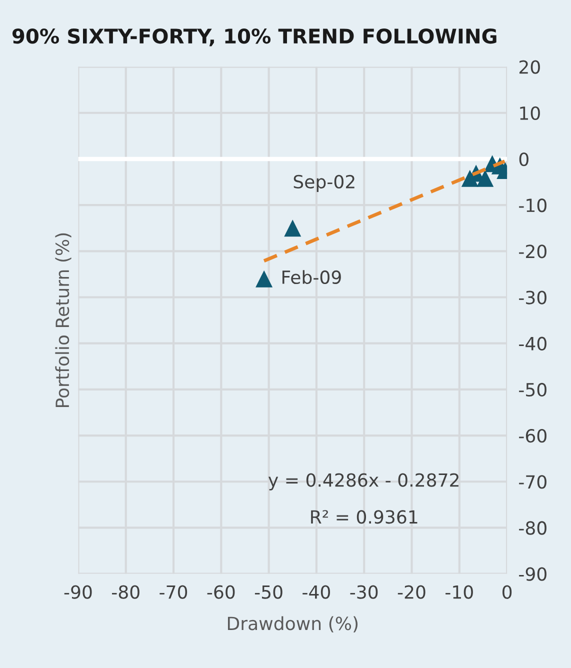 This screenshot has height=668, width=571. Describe the element at coordinates (63, 320) in the screenshot. I see `y-axis-title: Portfolio Return (%)` at that location.